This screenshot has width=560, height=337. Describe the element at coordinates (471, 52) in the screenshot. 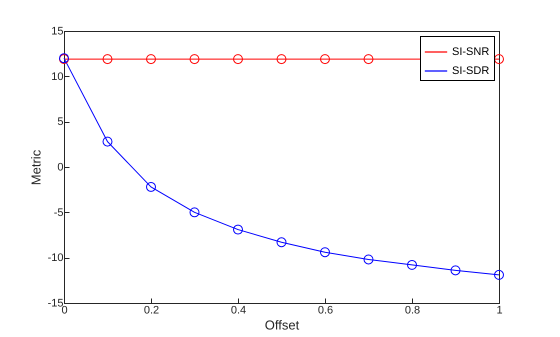

I see `legend-label: SI-SNR` at that location.